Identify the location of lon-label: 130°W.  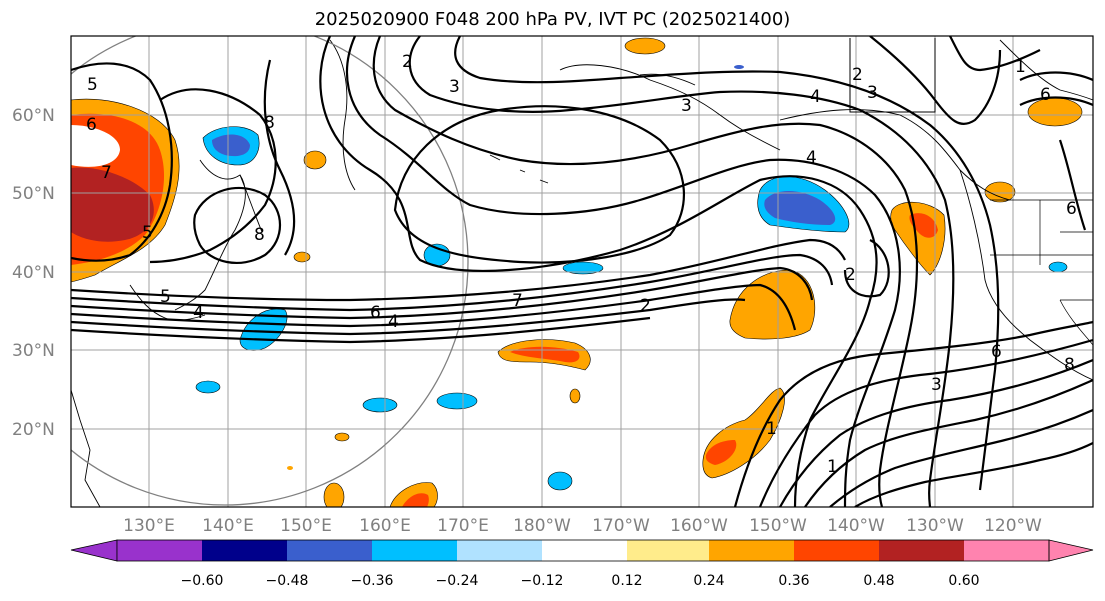
(935, 526).